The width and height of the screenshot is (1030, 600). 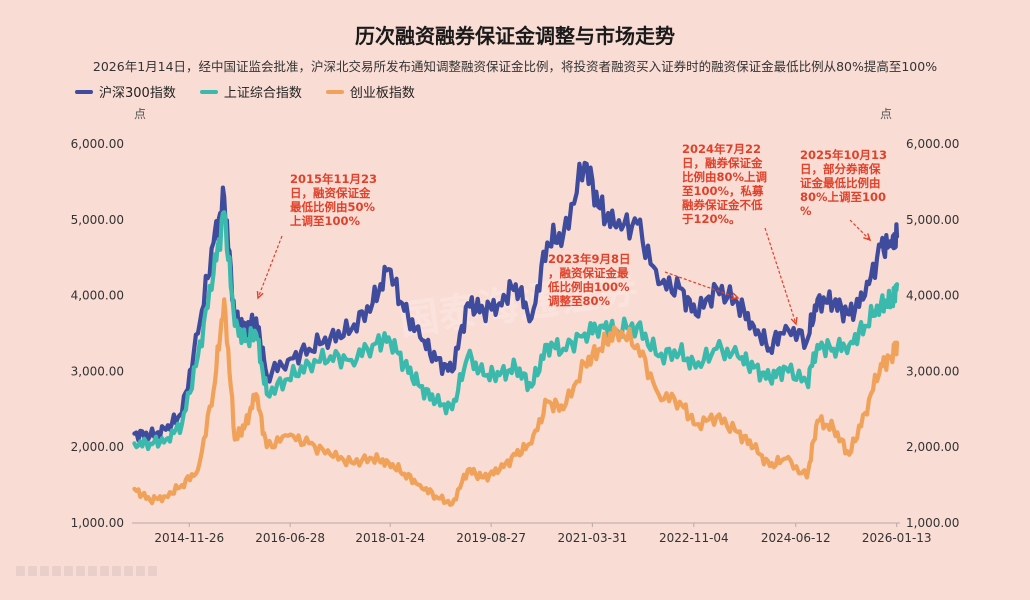 I want to click on x-tick-label: 2024-06-12, so click(x=796, y=538).